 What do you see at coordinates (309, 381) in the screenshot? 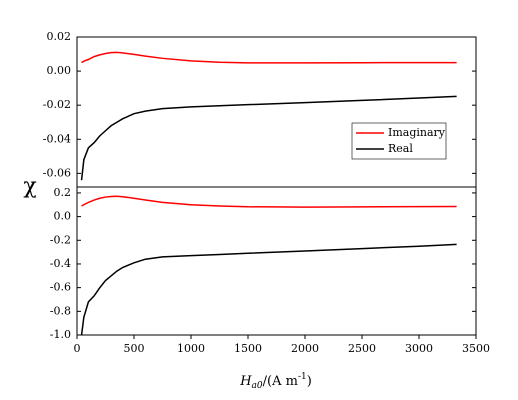
I see `x-label-end: )` at bounding box center [309, 381].